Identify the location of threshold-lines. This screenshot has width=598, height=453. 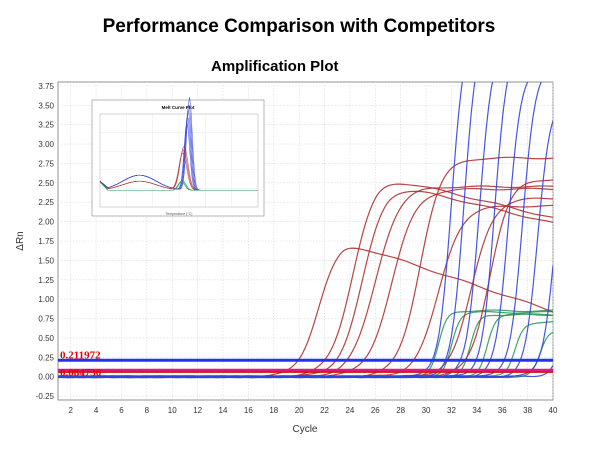
(305, 365).